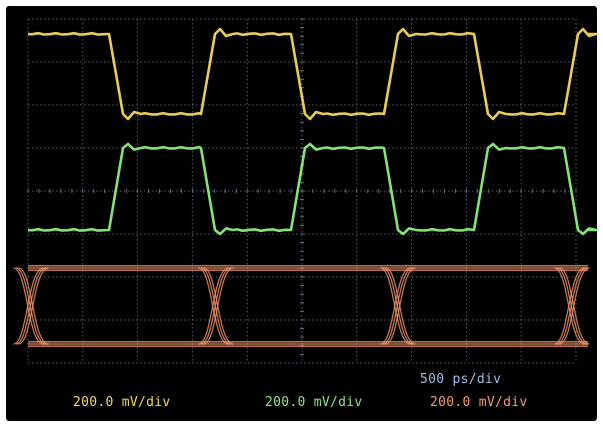  Describe the element at coordinates (122, 402) in the screenshot. I see `ch1-scale-readout: 200.0 mV/div` at that location.